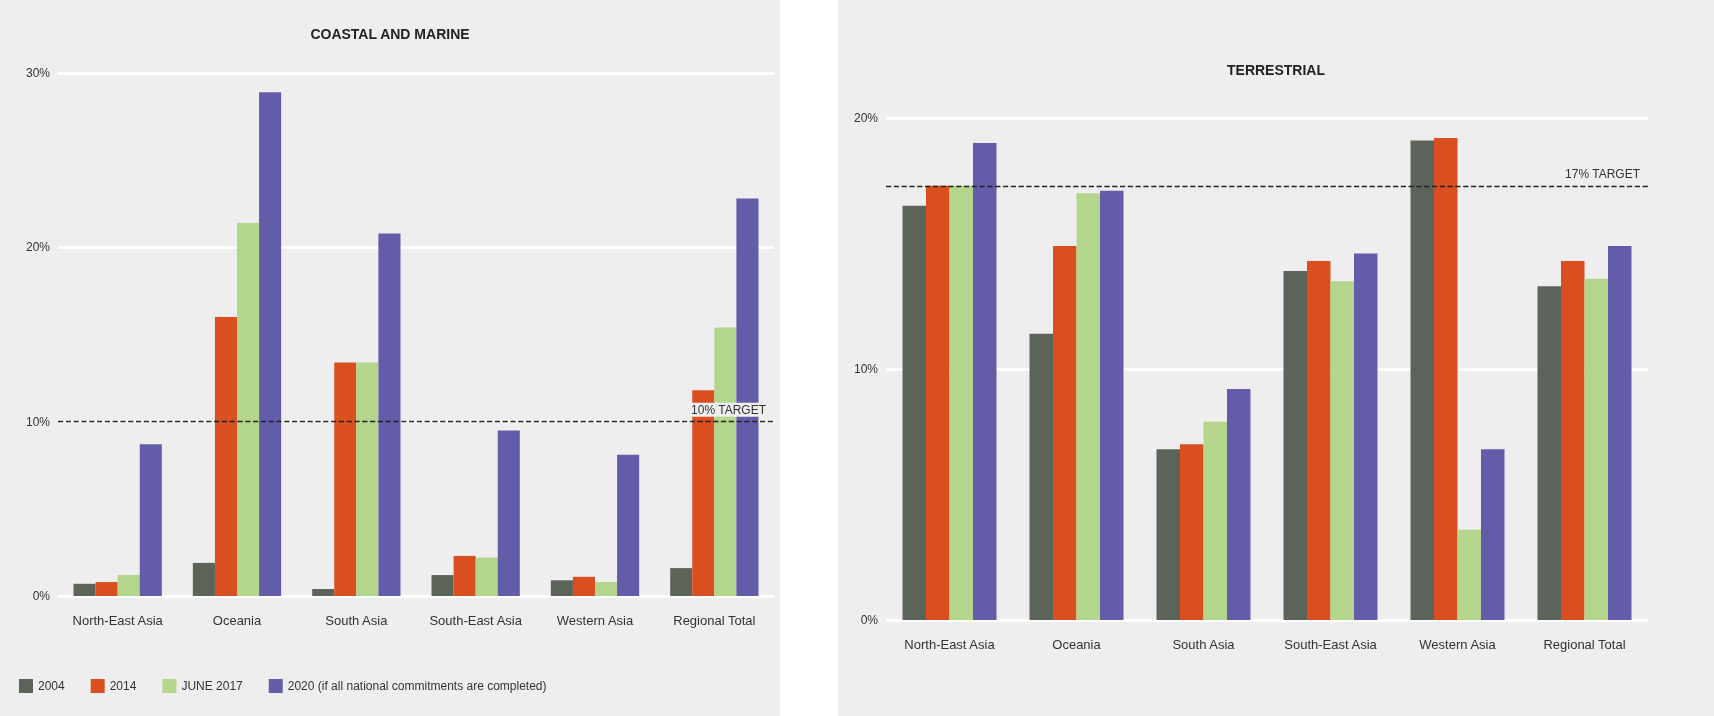 The height and width of the screenshot is (716, 1714). What do you see at coordinates (52, 686) in the screenshot?
I see `legend-label: 2004` at bounding box center [52, 686].